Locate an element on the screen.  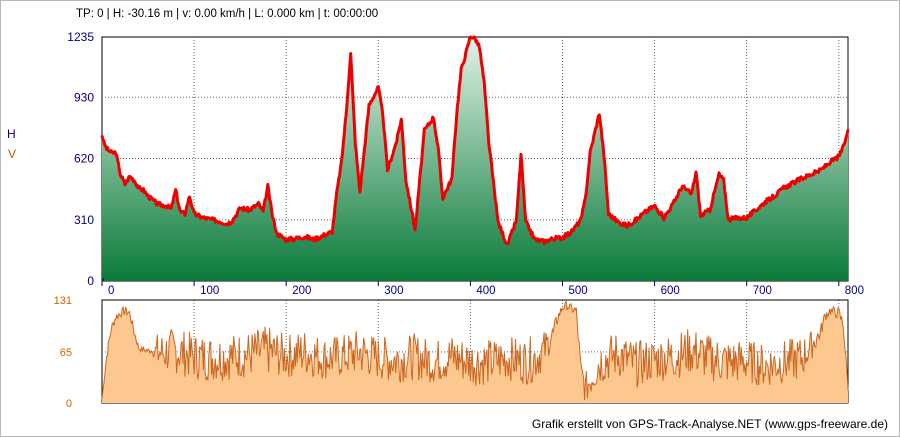
x-tick-label: 200 is located at coordinates (301, 291).